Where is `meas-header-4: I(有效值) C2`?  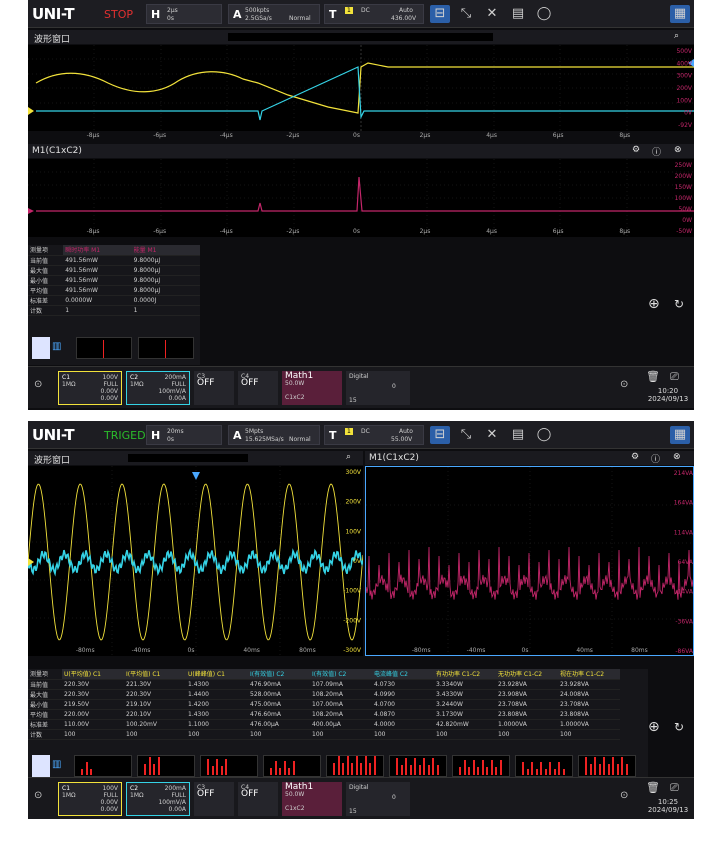
meas-header-4: I(有效值) C2 is located at coordinates (279, 674).